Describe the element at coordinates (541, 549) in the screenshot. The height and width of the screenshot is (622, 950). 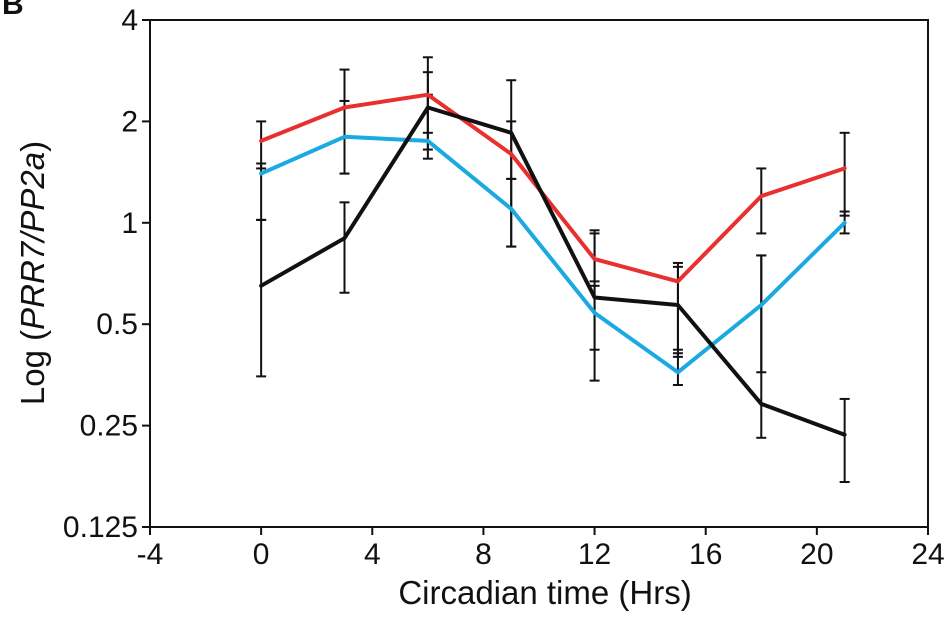
I see `x-axis: -4 0 4 8 12 16 20 24` at that location.